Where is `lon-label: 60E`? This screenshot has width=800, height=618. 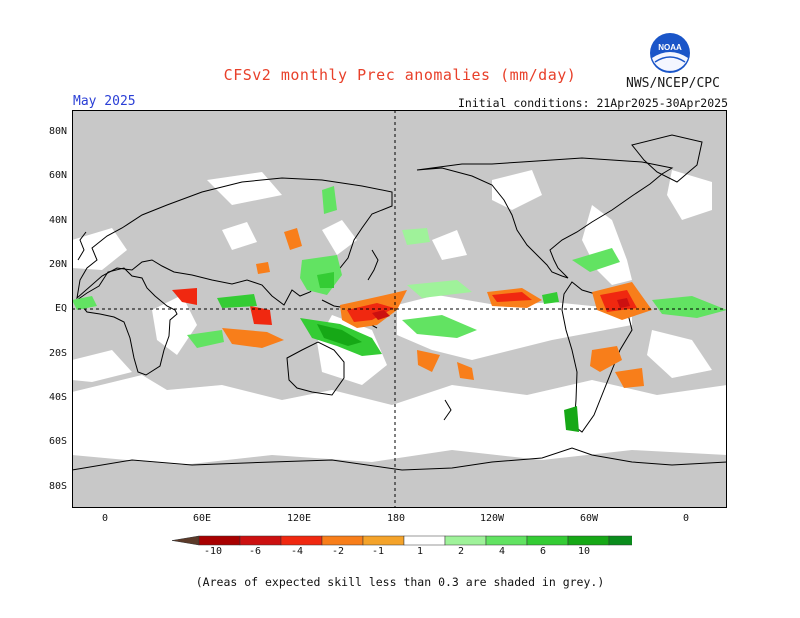
lon-label: 60E is located at coordinates (202, 518).